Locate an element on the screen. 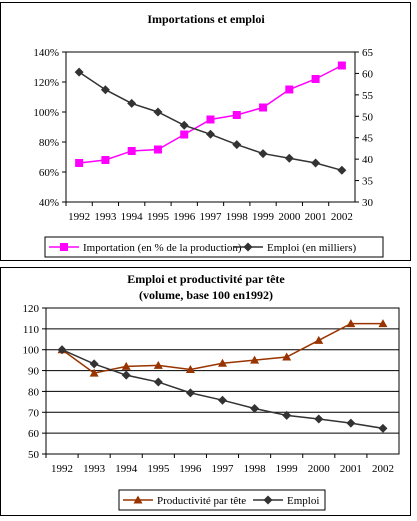 The width and height of the screenshot is (417, 521). y-tick-label: 110 is located at coordinates (31, 330).